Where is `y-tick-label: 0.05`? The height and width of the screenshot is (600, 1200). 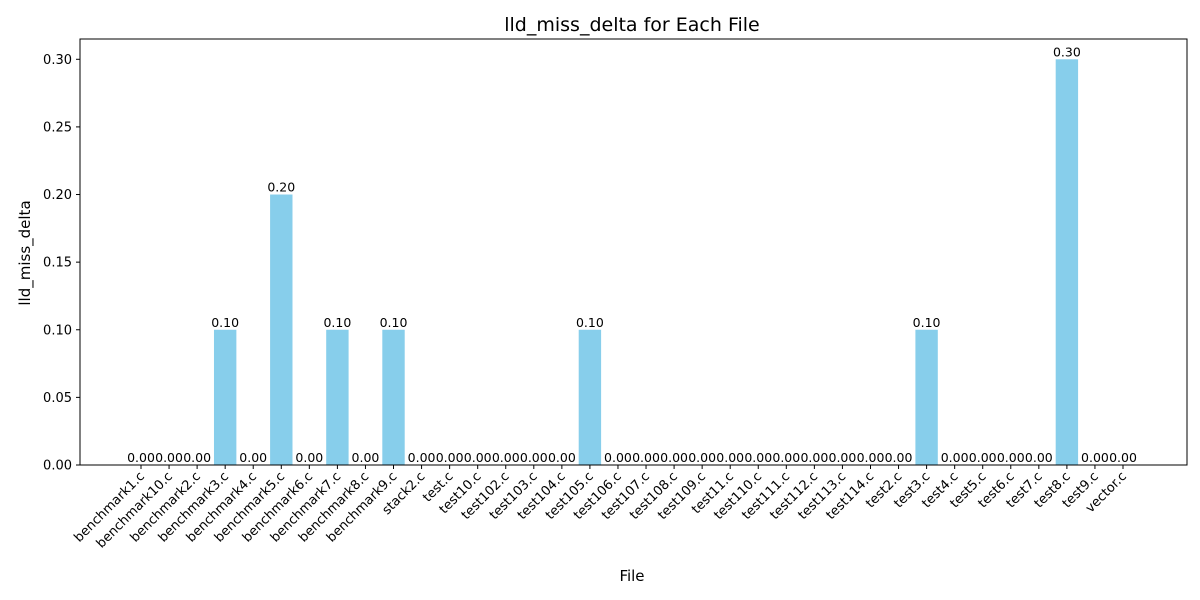
y-tick-label: 0.05 is located at coordinates (57, 398).